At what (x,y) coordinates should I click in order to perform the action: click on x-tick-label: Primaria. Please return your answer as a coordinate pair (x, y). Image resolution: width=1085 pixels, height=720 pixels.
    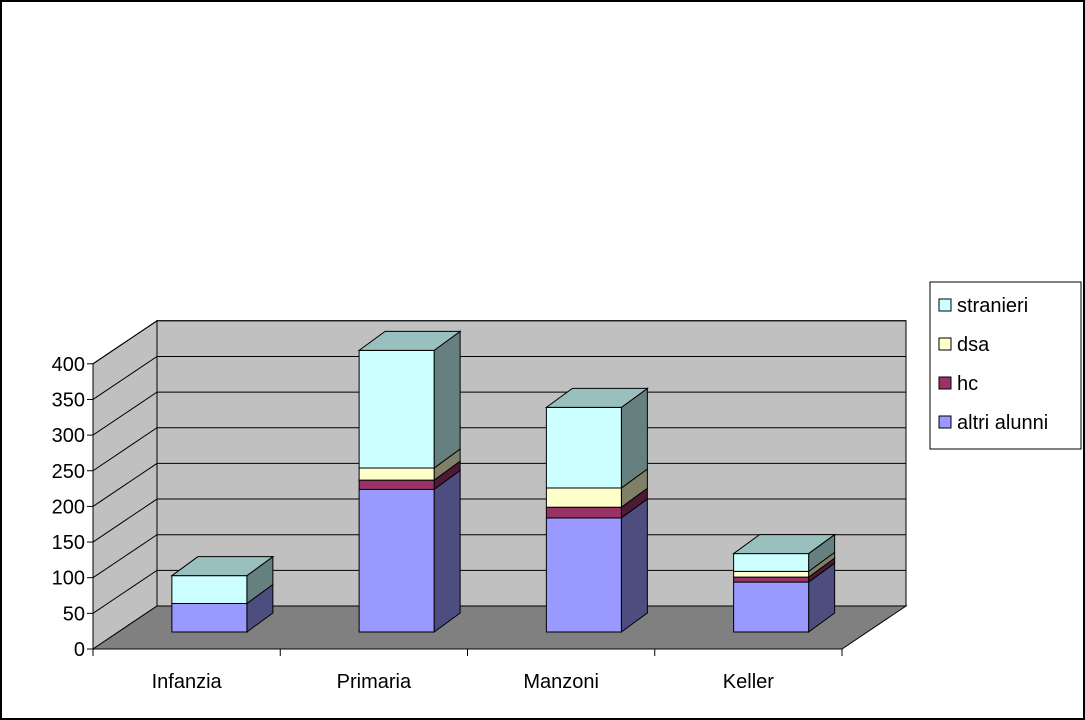
    Looking at the image, I should click on (374, 682).